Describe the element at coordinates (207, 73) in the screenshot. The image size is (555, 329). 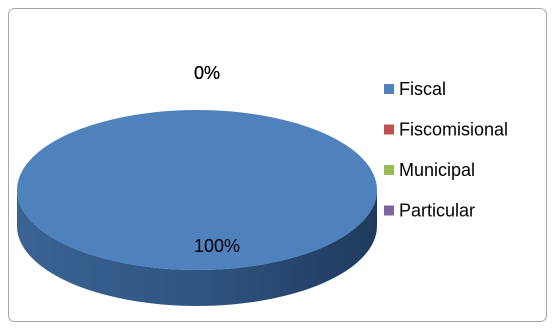
I see `data-label: 0%` at that location.